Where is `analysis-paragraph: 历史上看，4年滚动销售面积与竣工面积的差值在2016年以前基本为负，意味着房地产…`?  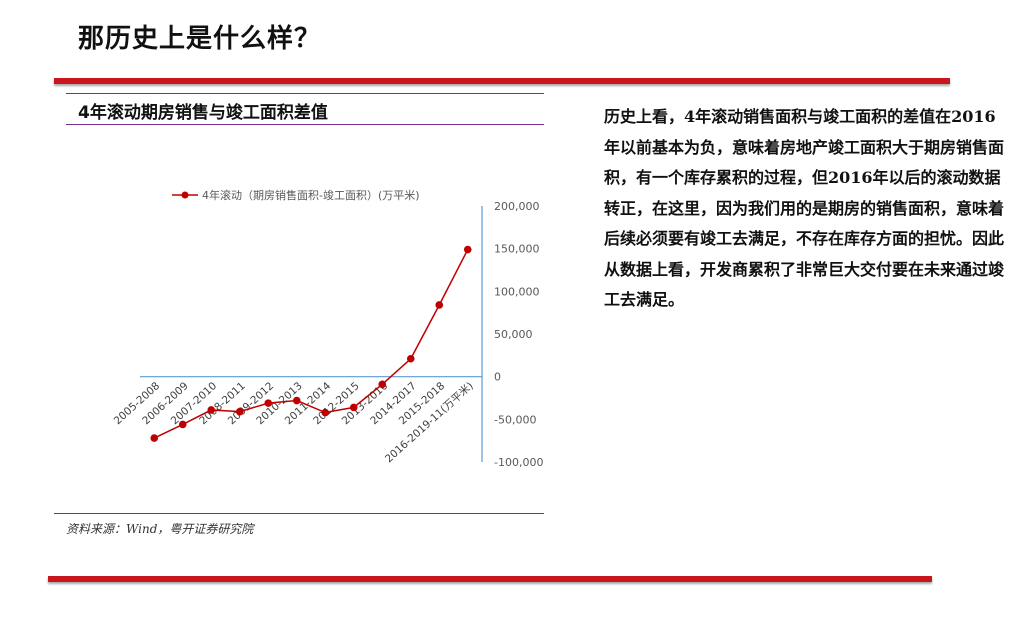
analysis-paragraph: 历史上看，4年滚动销售面积与竣工面积的差值在2016年以前基本为负，意味着房地产… is located at coordinates (804, 208).